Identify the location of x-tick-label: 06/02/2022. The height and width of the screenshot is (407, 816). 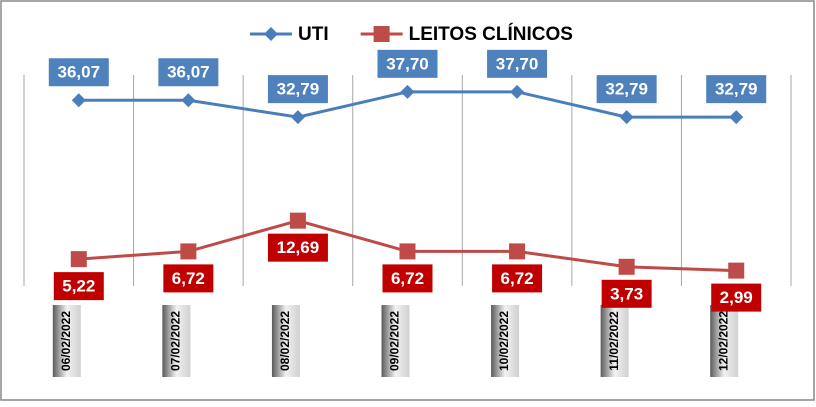
(66, 341).